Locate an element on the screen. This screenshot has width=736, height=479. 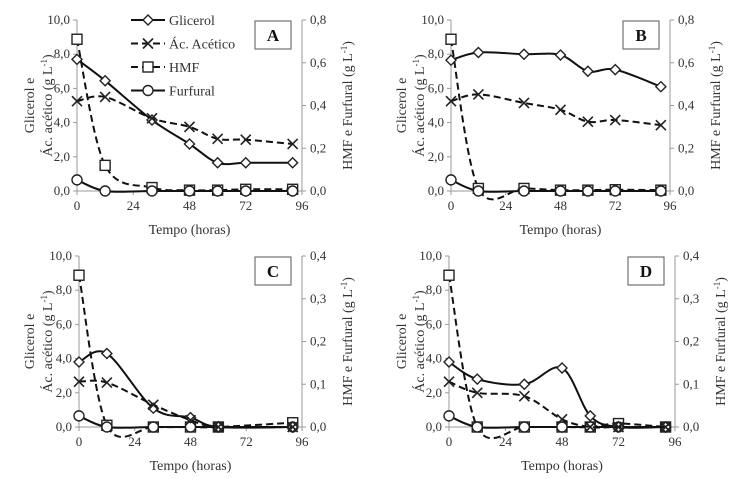
panel-label: B is located at coordinates (640, 35).